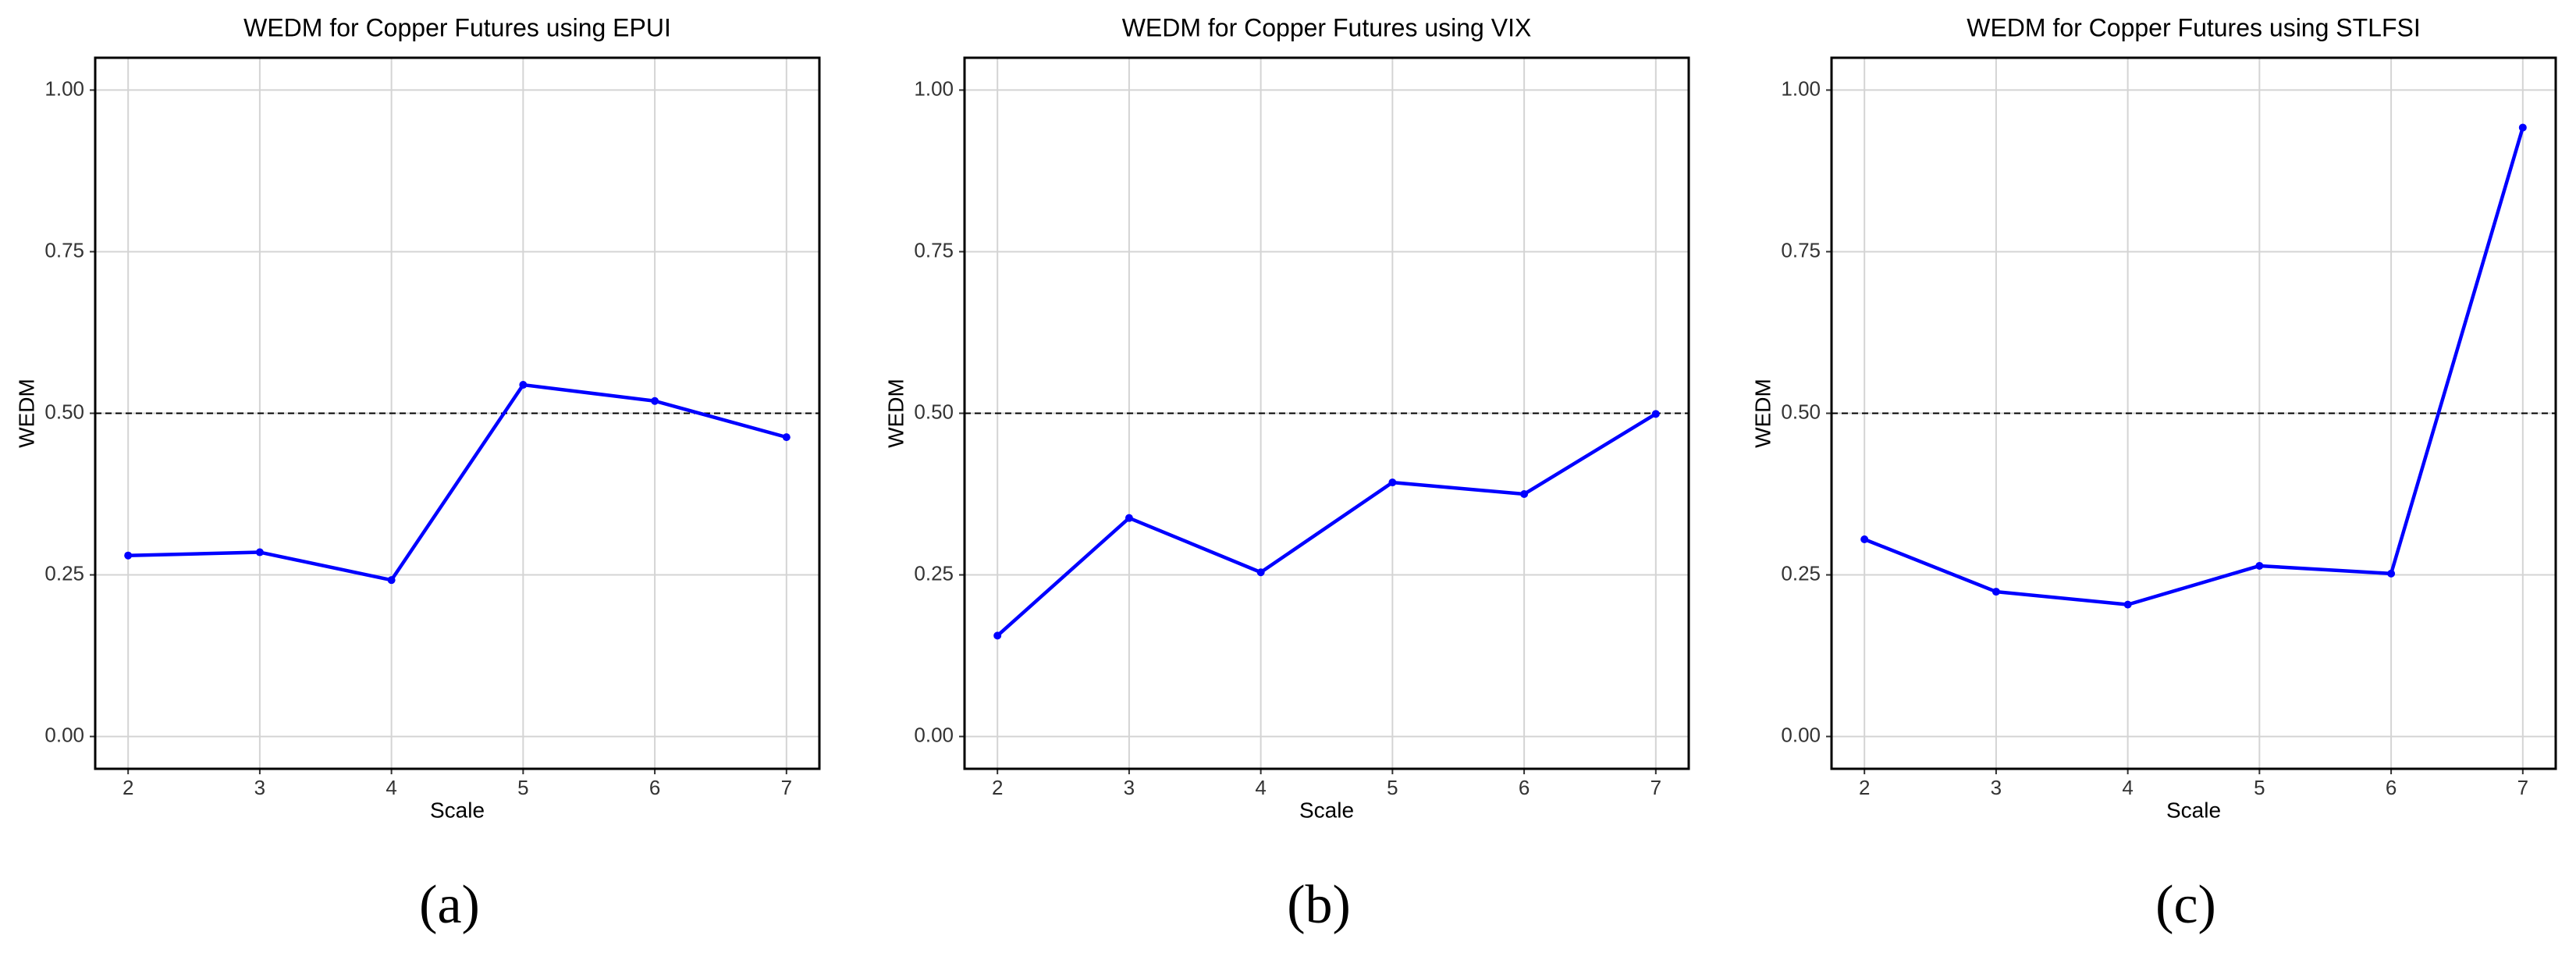 The width and height of the screenshot is (2576, 953). What do you see at coordinates (1319, 905) in the screenshot?
I see `subfigure-caption: (b)` at bounding box center [1319, 905].